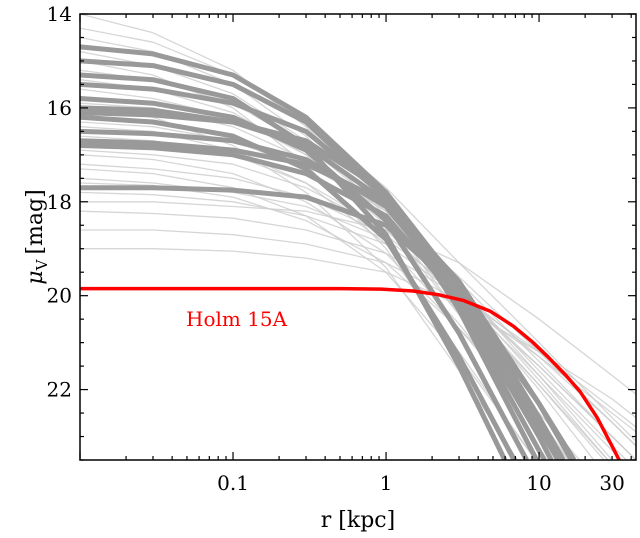  I want to click on highlight-label: Holm 15A, so click(237, 319).